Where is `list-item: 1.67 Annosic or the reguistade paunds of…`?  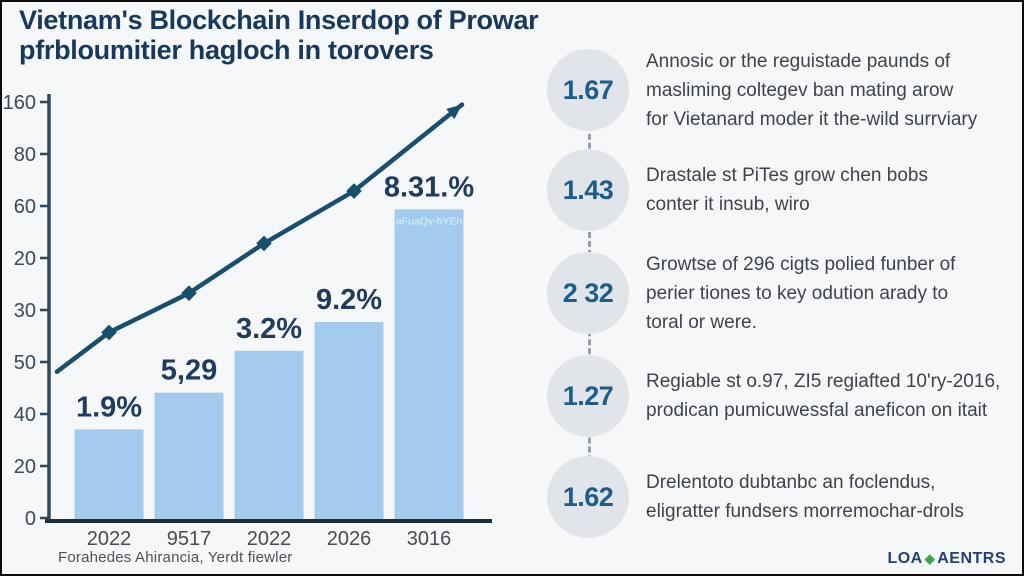 list-item: 1.67 Annosic or the reguistade paunds of… is located at coordinates (783, 90).